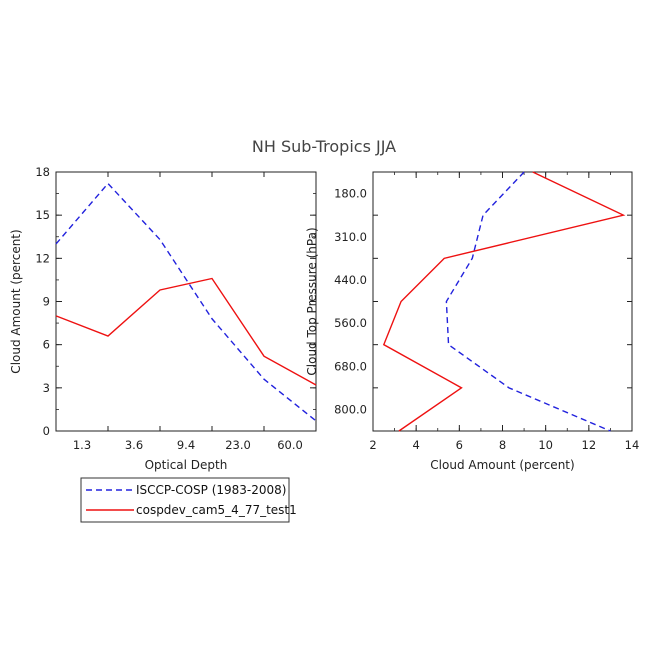 This screenshot has height=648, width=648. What do you see at coordinates (350, 409) in the screenshot?
I see `y-tick-label: 800.0` at bounding box center [350, 409].